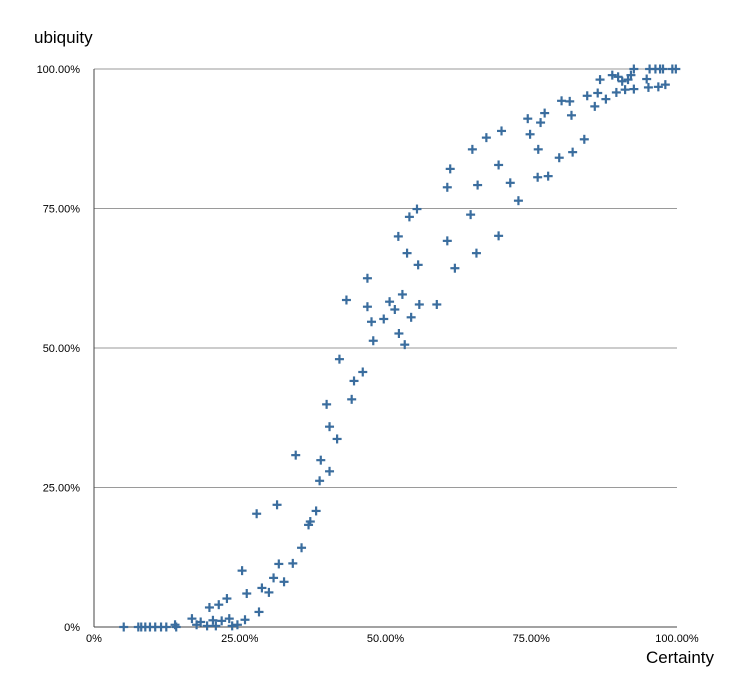 The width and height of the screenshot is (756, 690). What do you see at coordinates (63, 37) in the screenshot?
I see `y-axis-title: ubiquity` at bounding box center [63, 37].